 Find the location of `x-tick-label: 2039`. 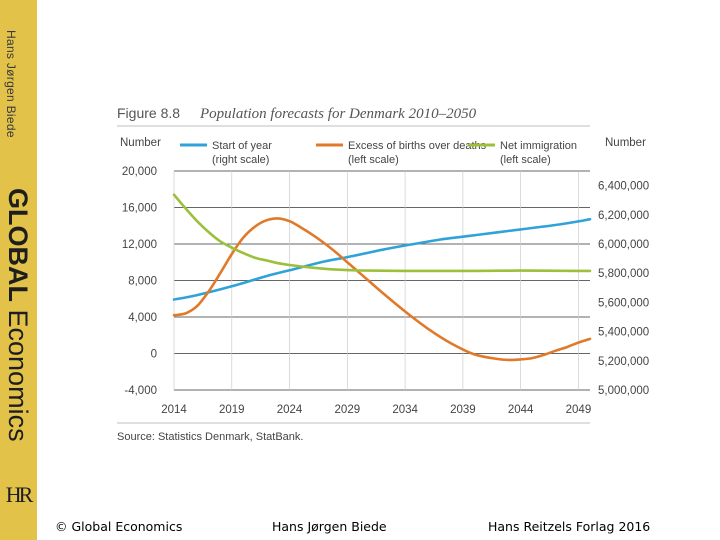

x-tick-label: 2039 is located at coordinates (463, 410).